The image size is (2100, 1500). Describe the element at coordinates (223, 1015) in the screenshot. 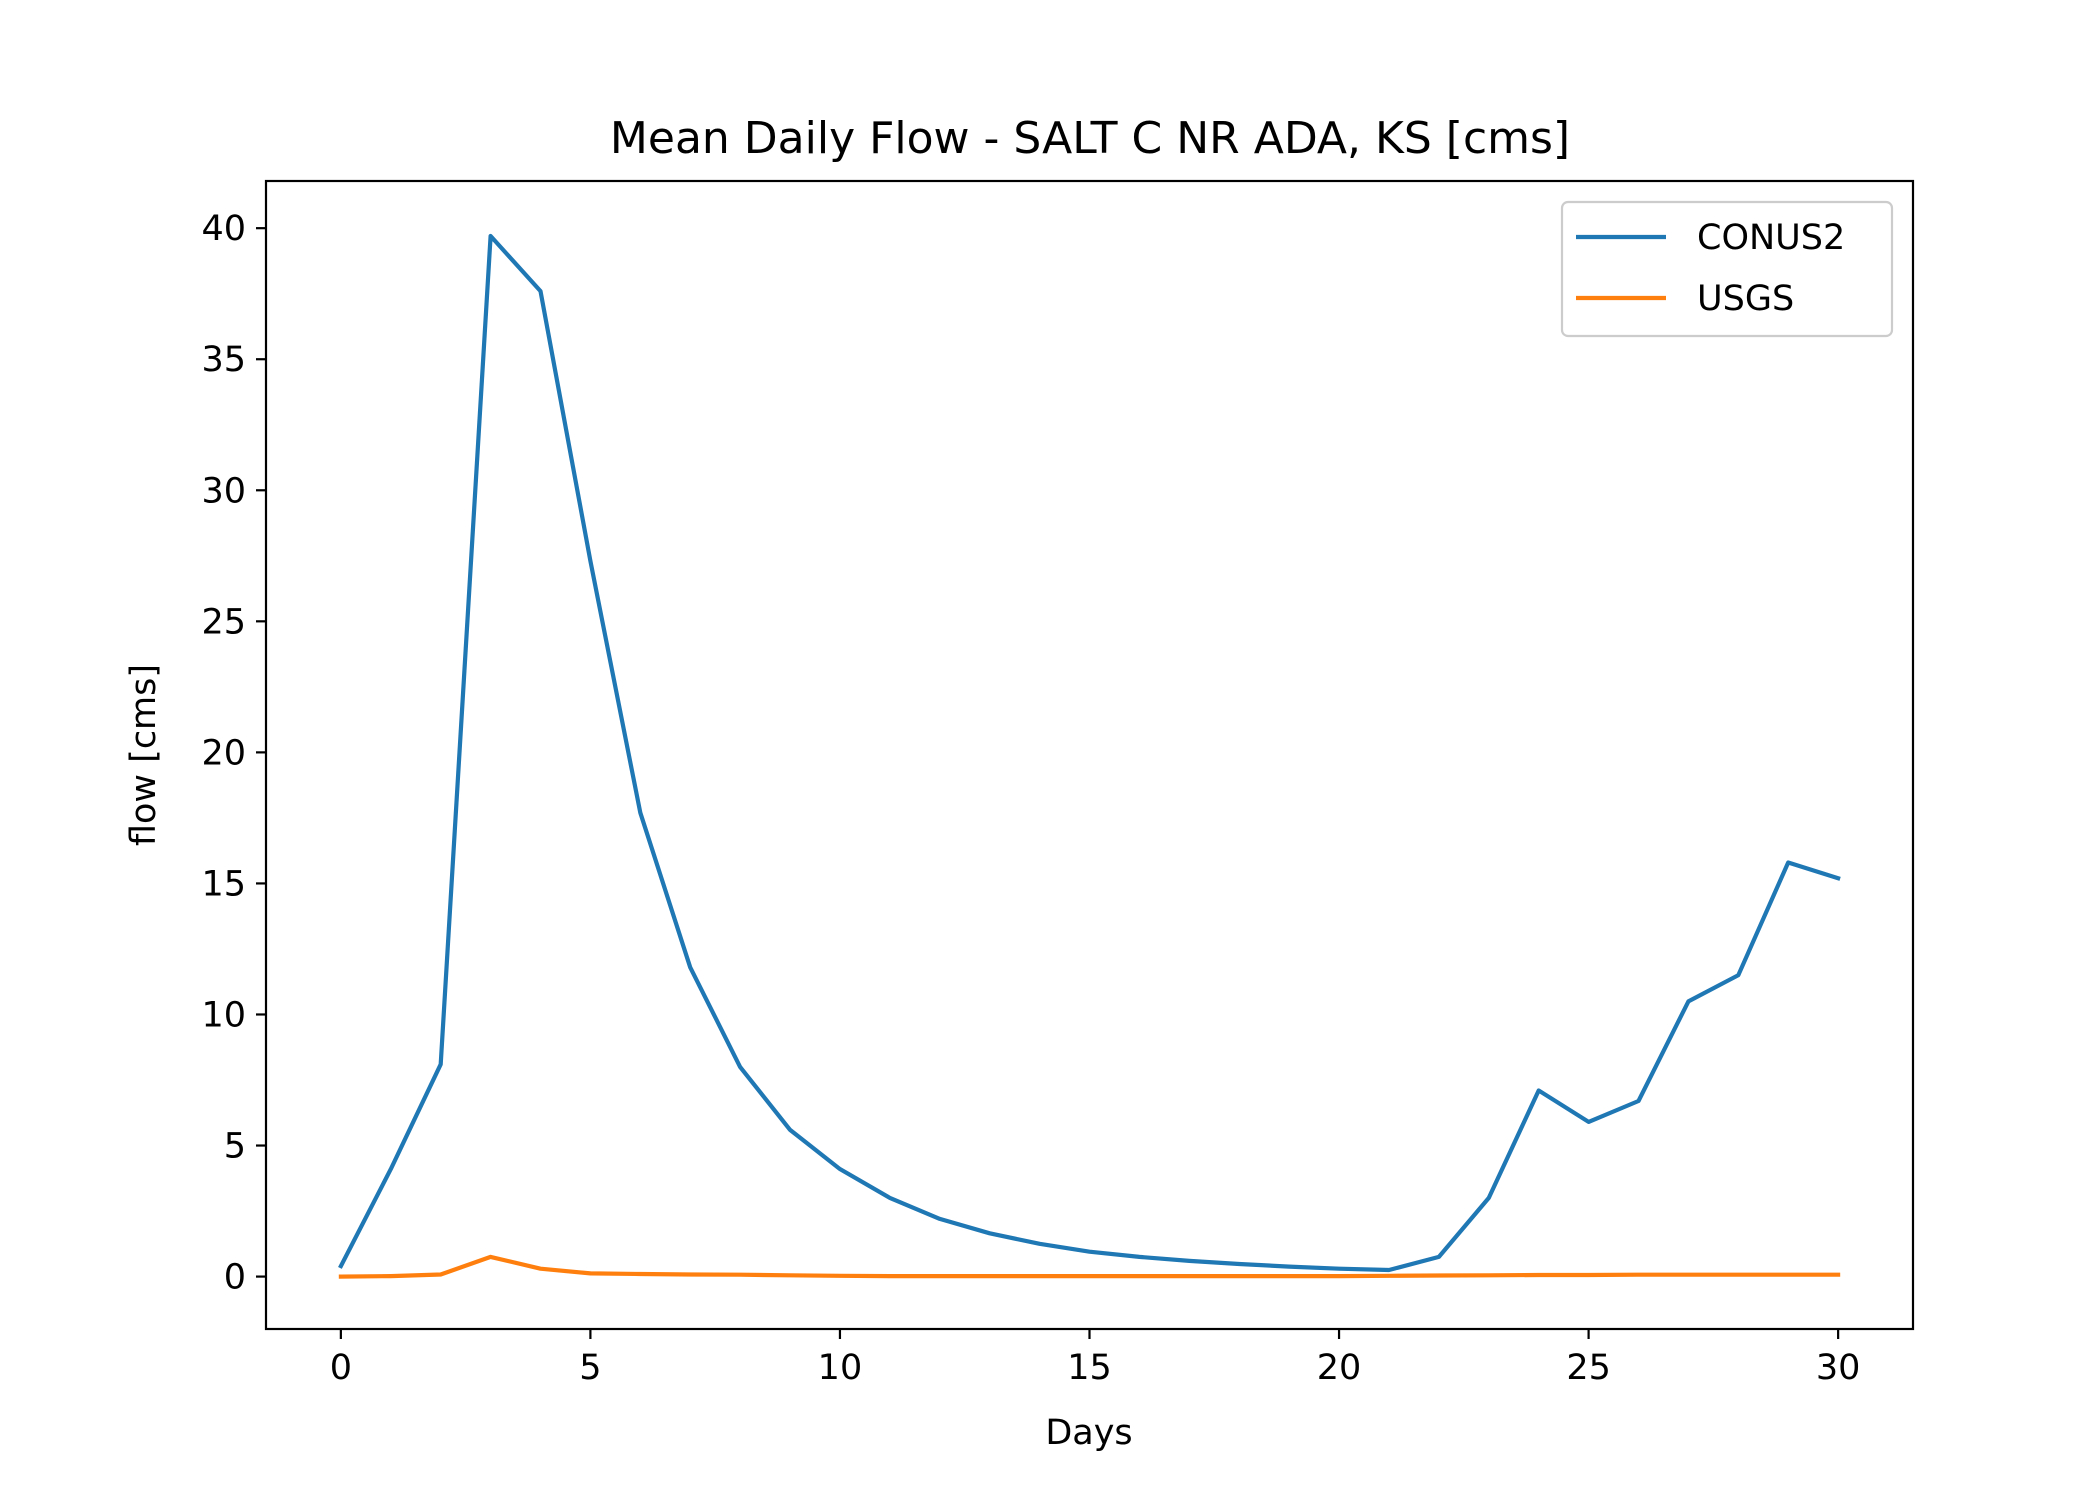

I see `y-tick-label: 10` at that location.